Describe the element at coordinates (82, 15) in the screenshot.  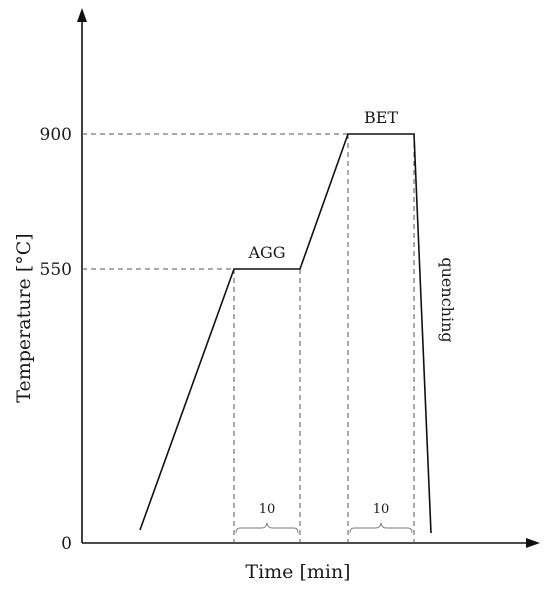
I see `y-axis-arrow` at that location.